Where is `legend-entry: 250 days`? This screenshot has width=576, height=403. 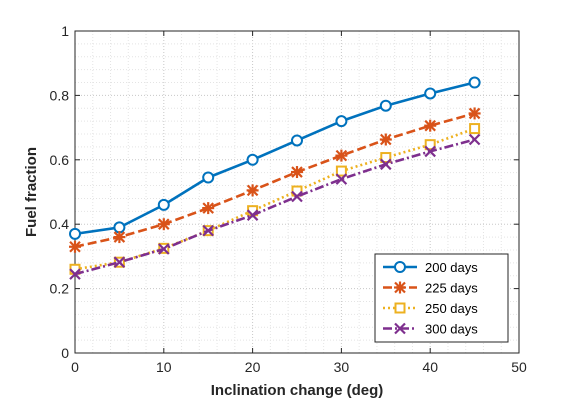
legend-entry: 250 days is located at coordinates (430, 308).